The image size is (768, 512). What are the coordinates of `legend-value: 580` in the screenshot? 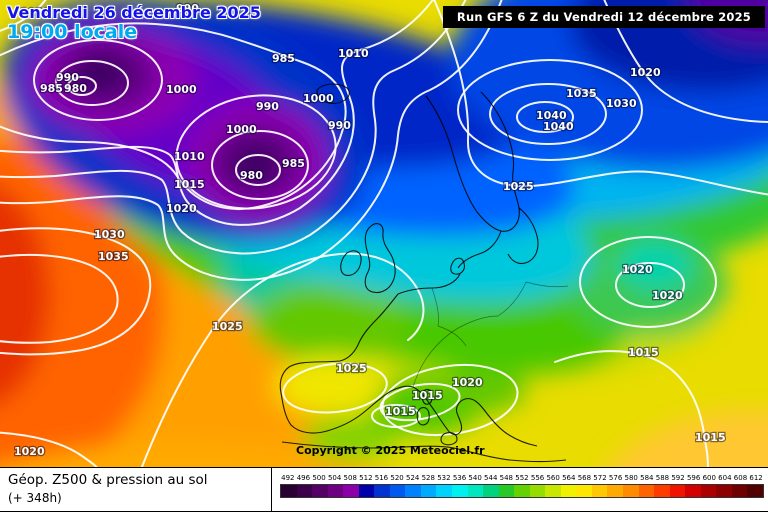 It's located at (631, 478).